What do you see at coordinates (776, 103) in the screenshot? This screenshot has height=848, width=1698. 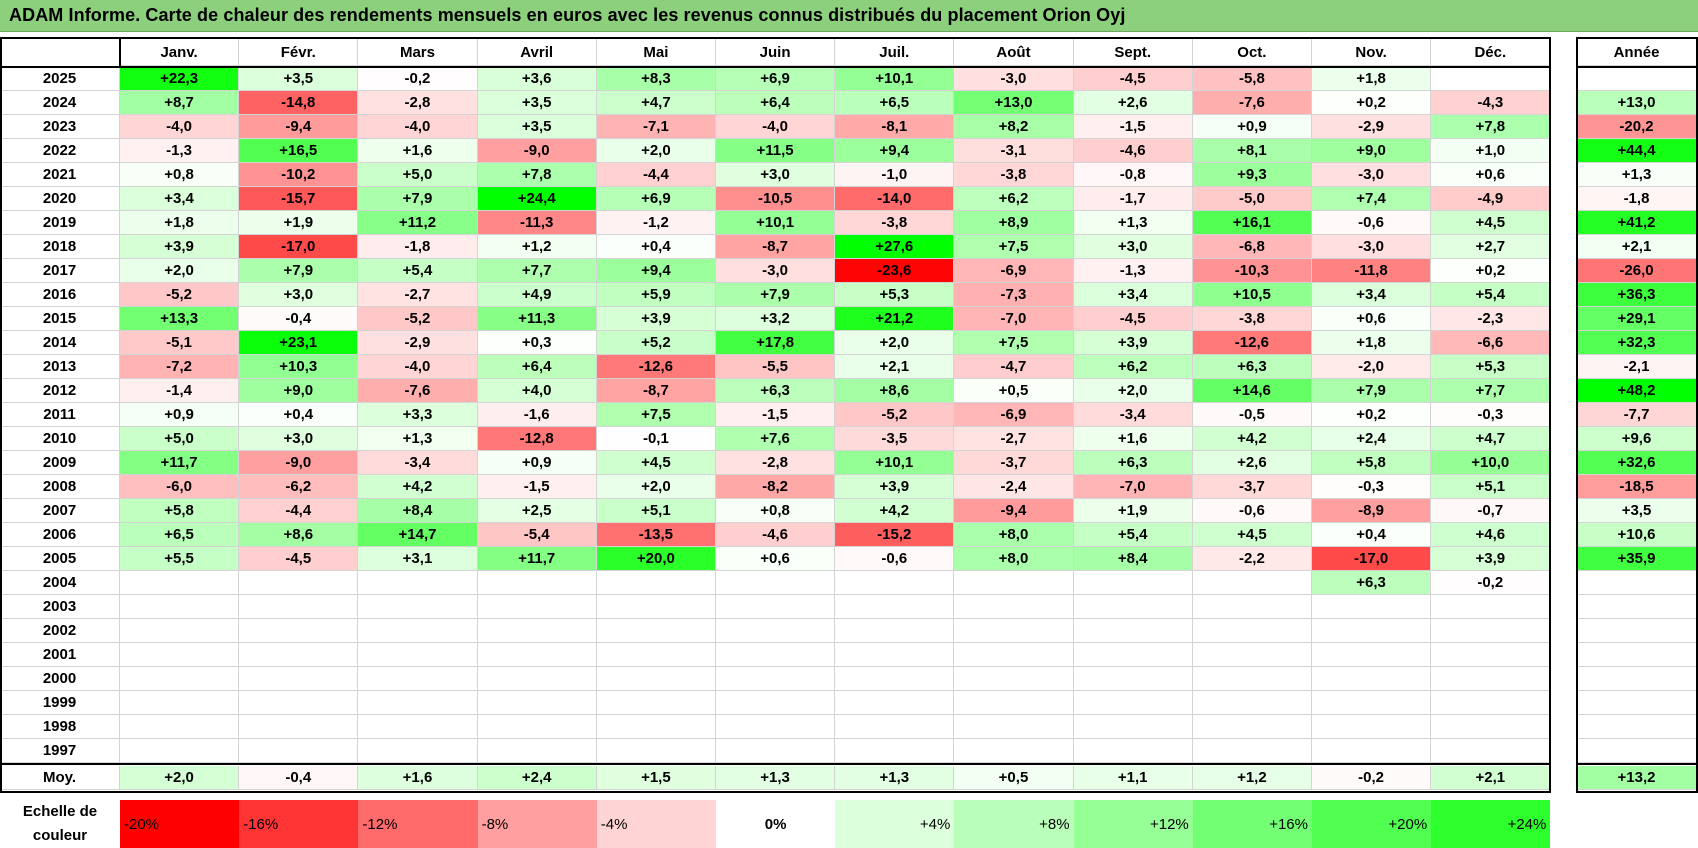 I see `heatmap-cell: +6,4` at bounding box center [776, 103].